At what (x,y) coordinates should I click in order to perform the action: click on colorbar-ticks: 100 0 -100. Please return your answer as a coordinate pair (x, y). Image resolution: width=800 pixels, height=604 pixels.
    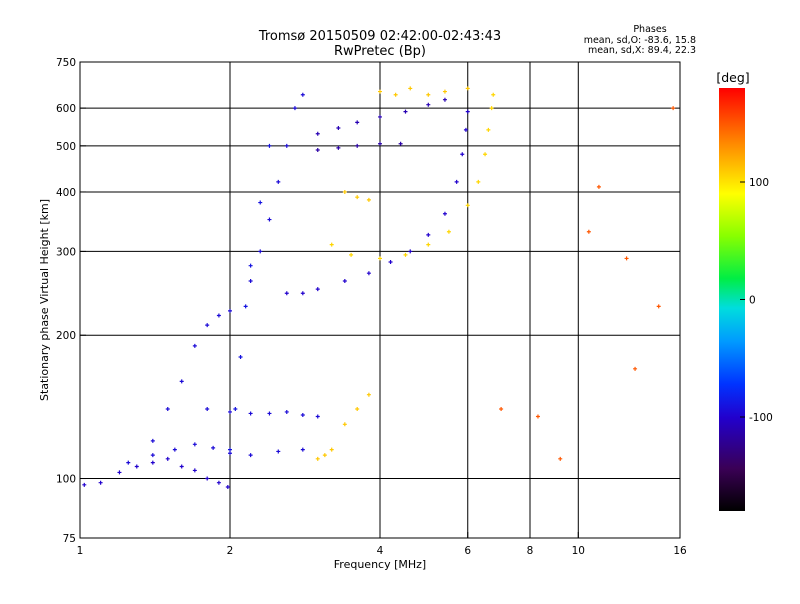
    Looking at the image, I should click on (756, 300).